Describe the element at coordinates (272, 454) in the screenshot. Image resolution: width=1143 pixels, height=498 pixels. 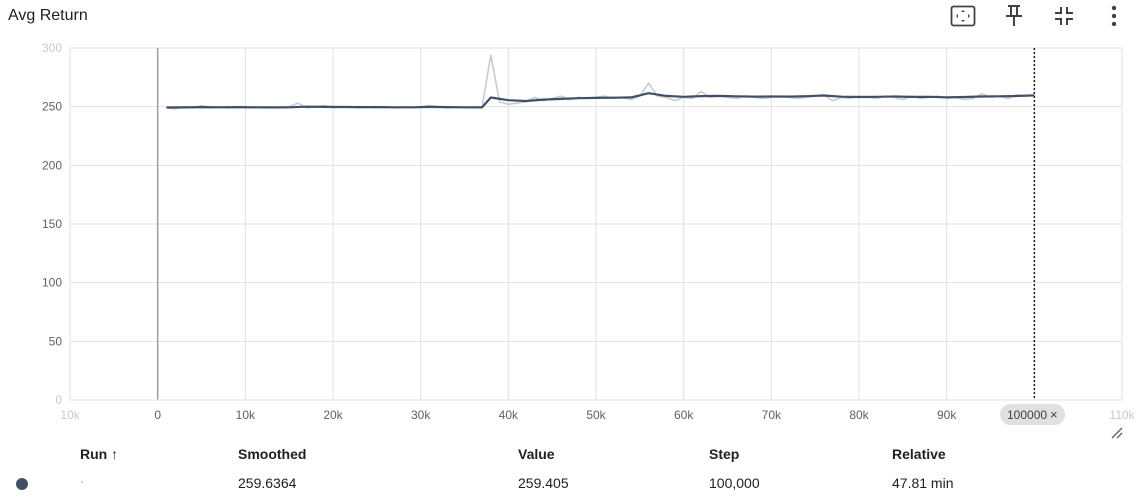
I see `column-header-smoothed: Smoothed` at that location.